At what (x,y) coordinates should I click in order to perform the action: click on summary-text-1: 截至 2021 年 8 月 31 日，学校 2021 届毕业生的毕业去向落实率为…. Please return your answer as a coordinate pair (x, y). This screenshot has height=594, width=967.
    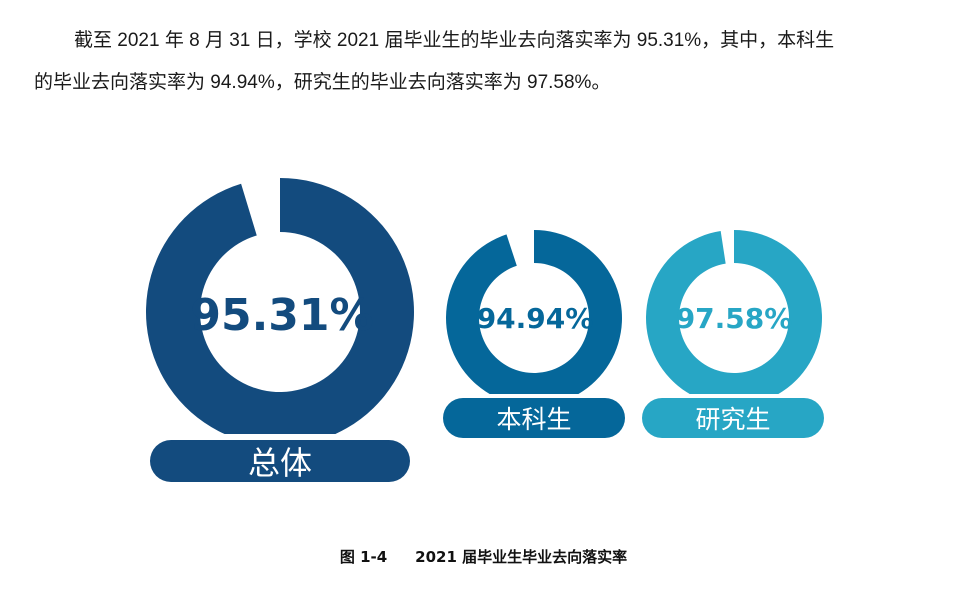
    Looking at the image, I should click on (454, 40).